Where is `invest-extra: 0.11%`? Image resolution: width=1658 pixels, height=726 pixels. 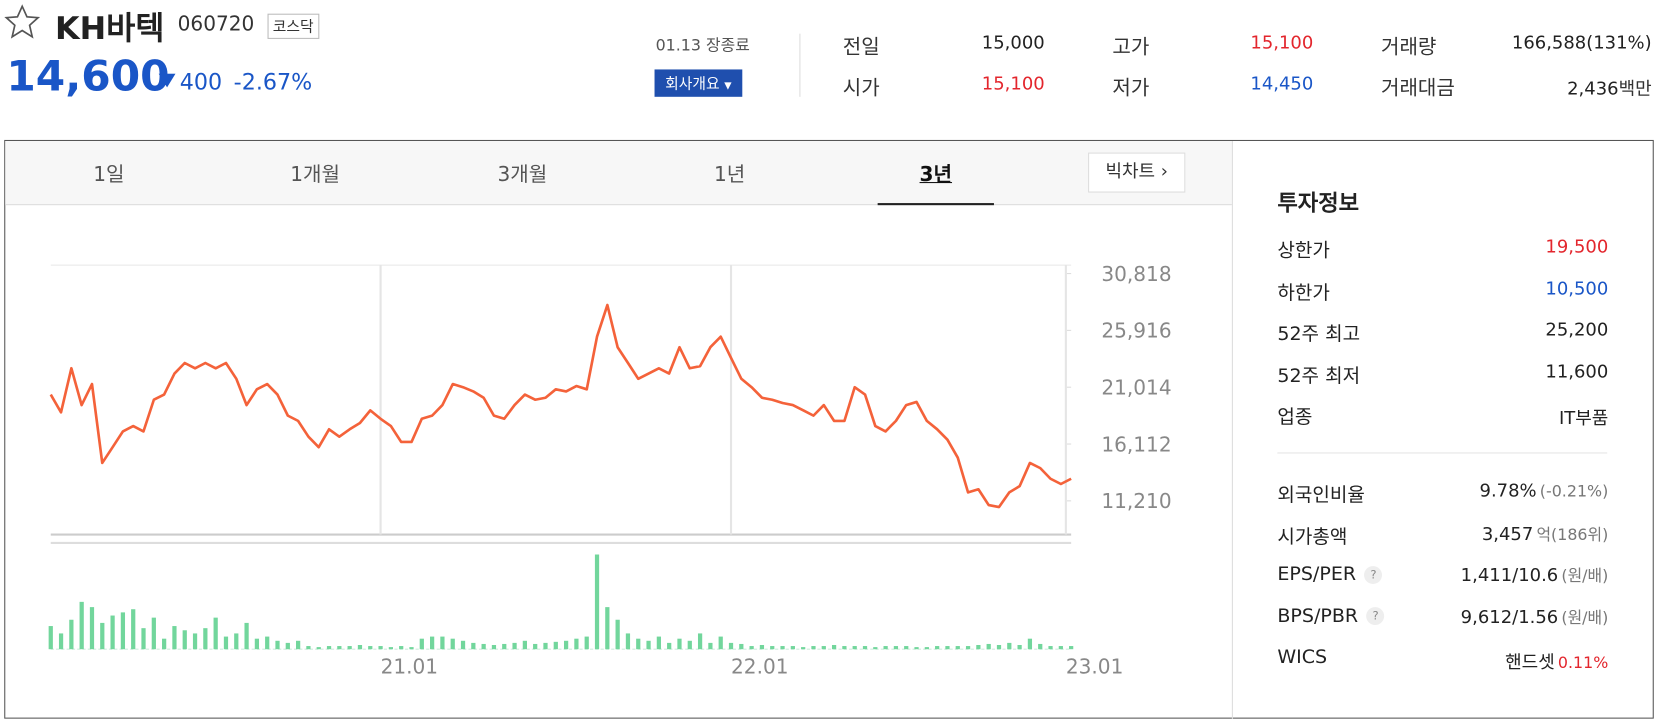
invest-extra: 0.11% is located at coordinates (1583, 663).